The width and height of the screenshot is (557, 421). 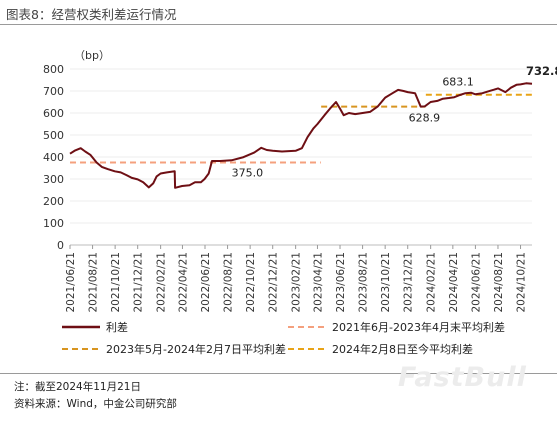 I want to click on x-tick-label: 2022/08/21, so click(x=229, y=282).